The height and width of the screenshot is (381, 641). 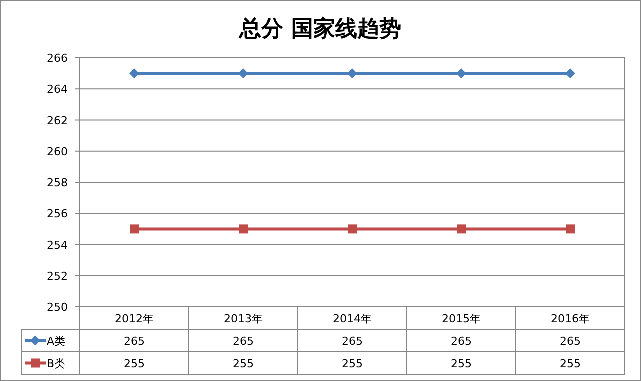 What do you see at coordinates (57, 151) in the screenshot?
I see `y-tick-label: 260` at bounding box center [57, 151].